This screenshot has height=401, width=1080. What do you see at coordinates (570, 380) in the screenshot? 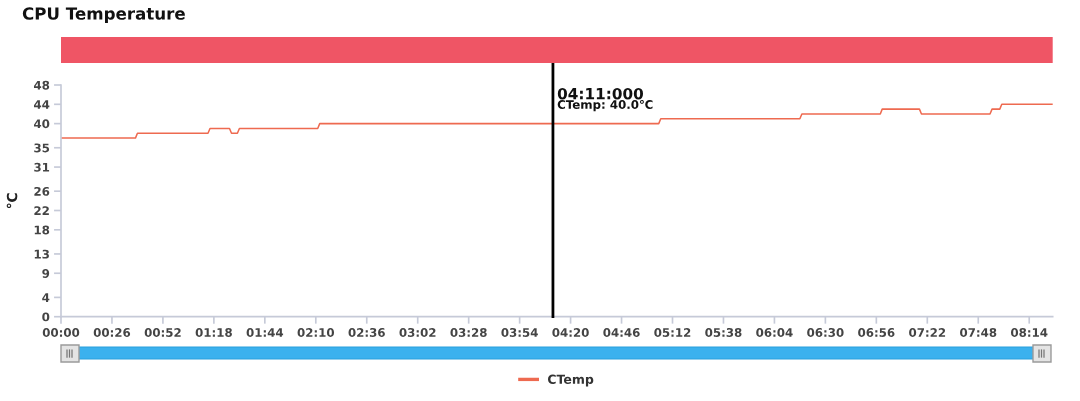
I see `legend-label: CTemp` at bounding box center [570, 380].